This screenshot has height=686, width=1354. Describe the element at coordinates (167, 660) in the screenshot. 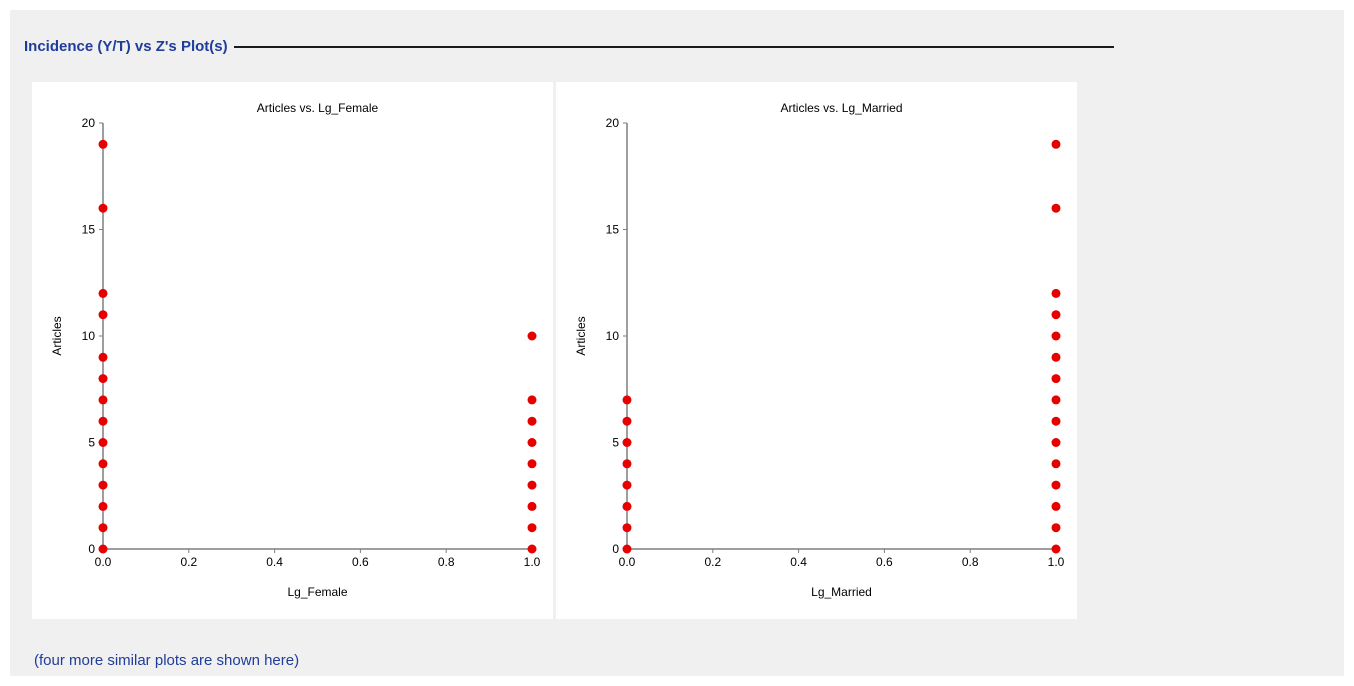

I see `plots-note: (four more similar plots are shown here)` at that location.